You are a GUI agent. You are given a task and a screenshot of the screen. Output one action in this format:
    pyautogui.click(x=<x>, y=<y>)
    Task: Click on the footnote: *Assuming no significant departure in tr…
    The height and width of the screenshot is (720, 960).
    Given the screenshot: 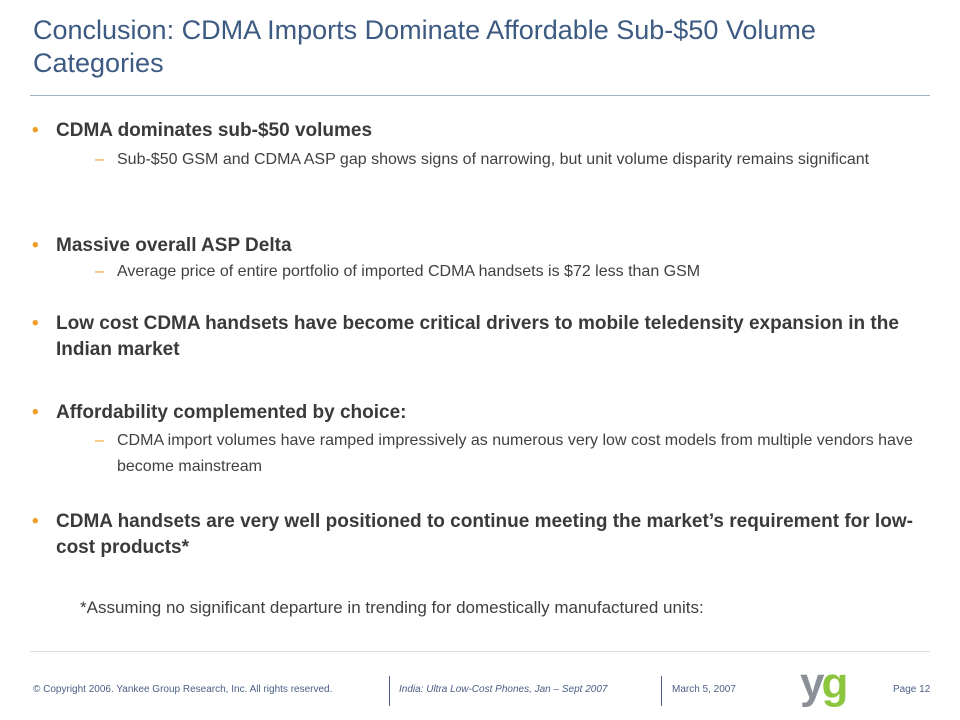 What is the action you would take?
    pyautogui.click(x=392, y=607)
    